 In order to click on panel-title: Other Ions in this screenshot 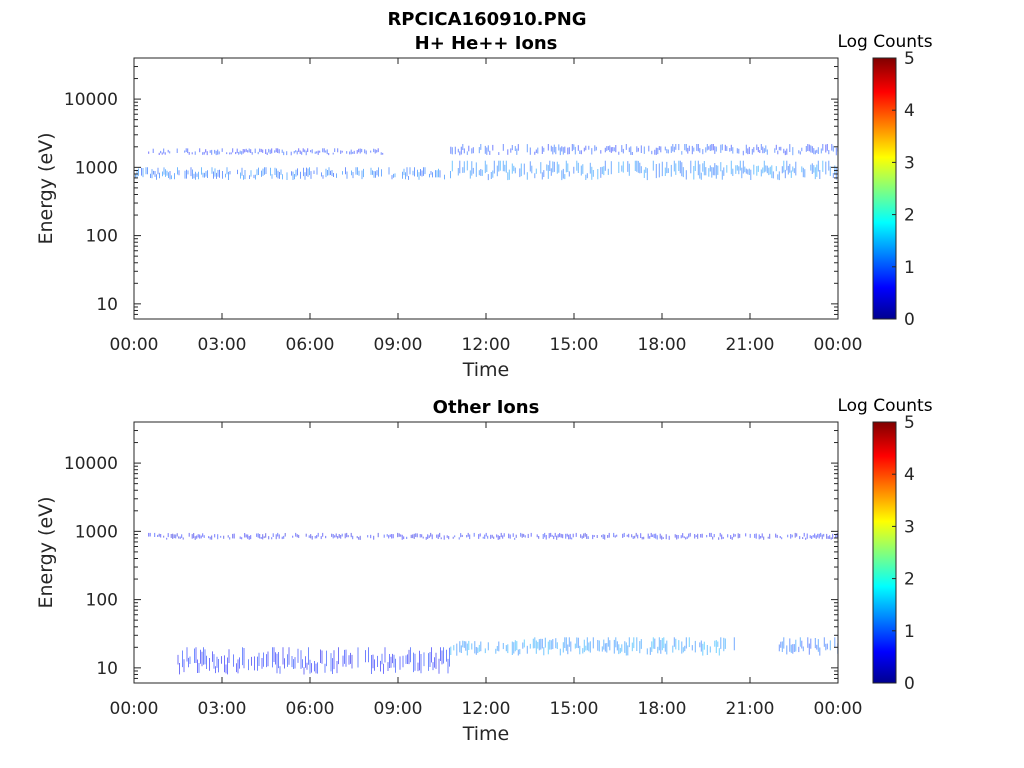, I will do `click(486, 407)`.